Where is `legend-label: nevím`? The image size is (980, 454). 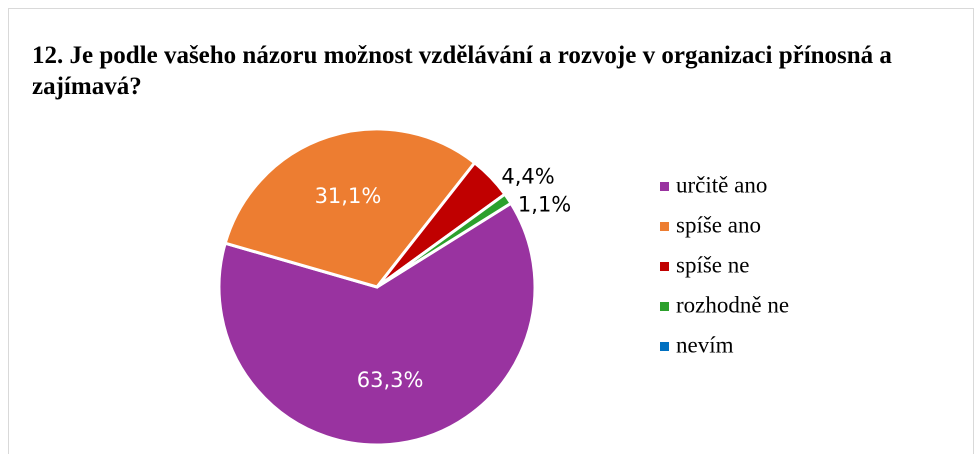
legend-label: nevím is located at coordinates (705, 344).